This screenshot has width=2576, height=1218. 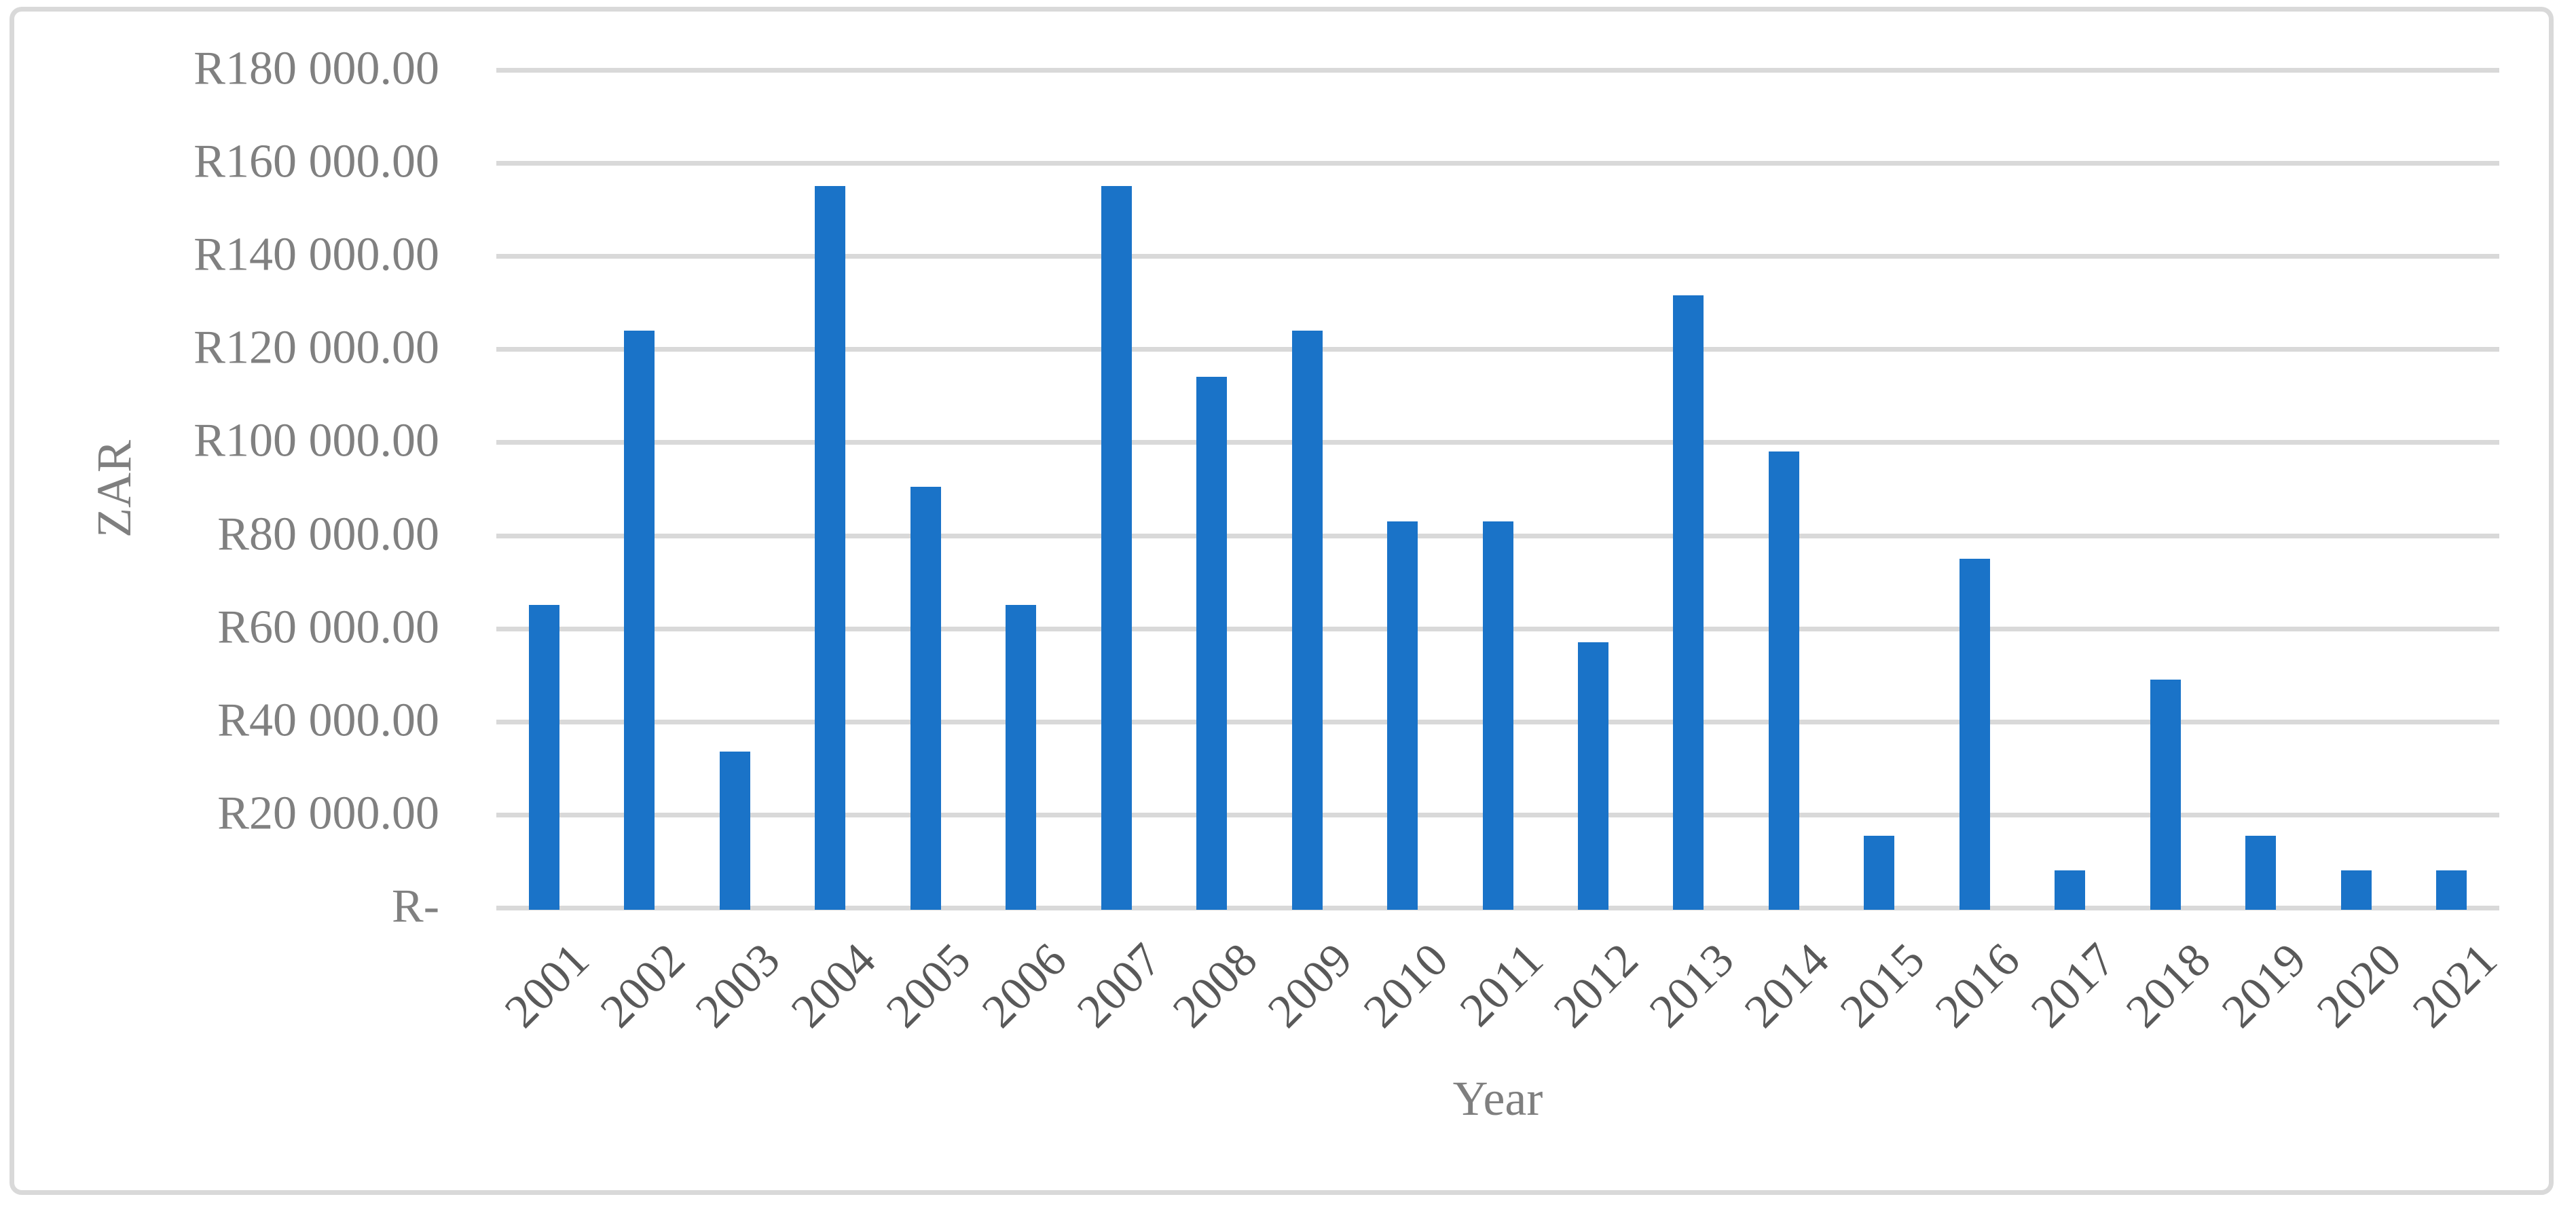 I want to click on bar-2018, so click(x=2165, y=795).